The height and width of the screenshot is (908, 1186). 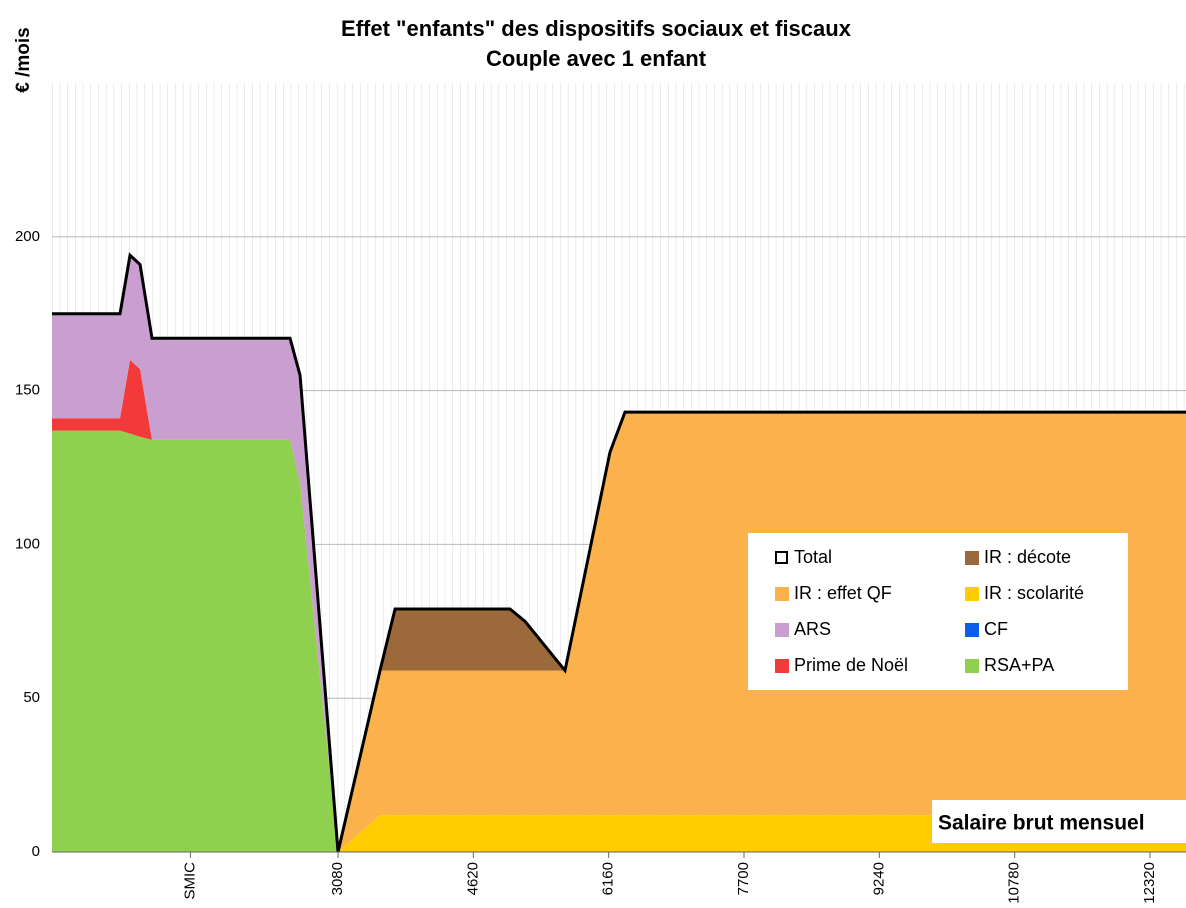 I want to click on legend-box, so click(x=938, y=611).